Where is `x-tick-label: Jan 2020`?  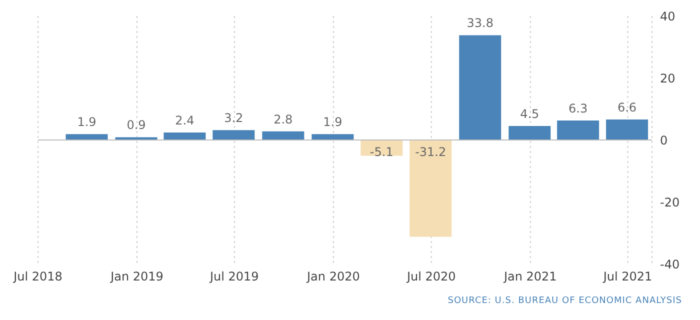 x-tick-label: Jan 2020 is located at coordinates (333, 277).